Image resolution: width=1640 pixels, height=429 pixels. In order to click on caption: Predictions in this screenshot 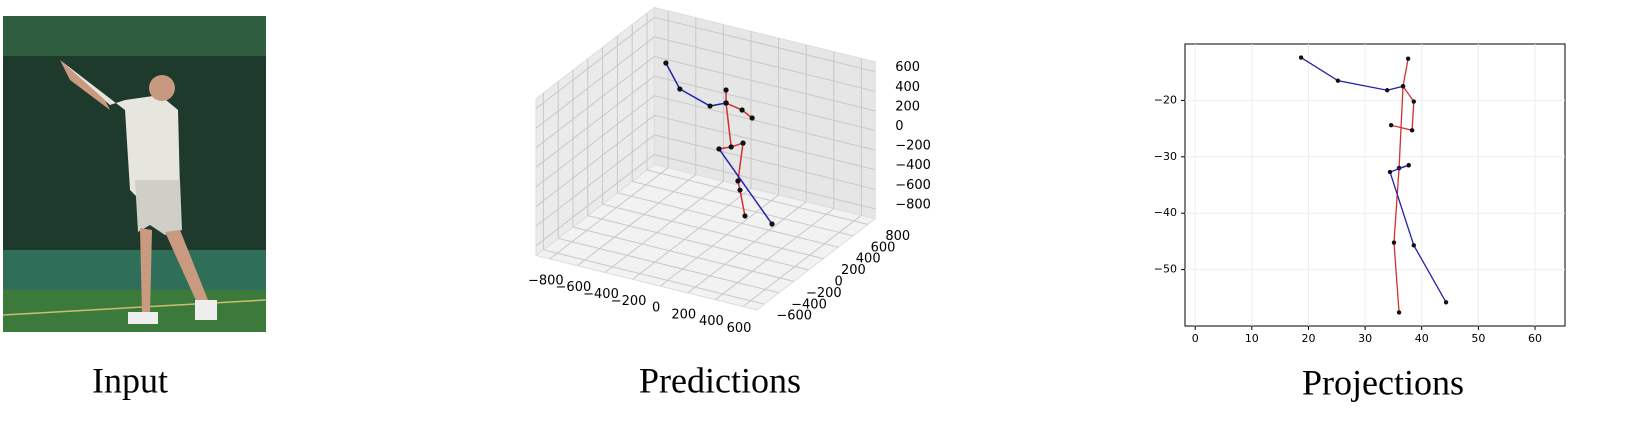, I will do `click(720, 380)`.